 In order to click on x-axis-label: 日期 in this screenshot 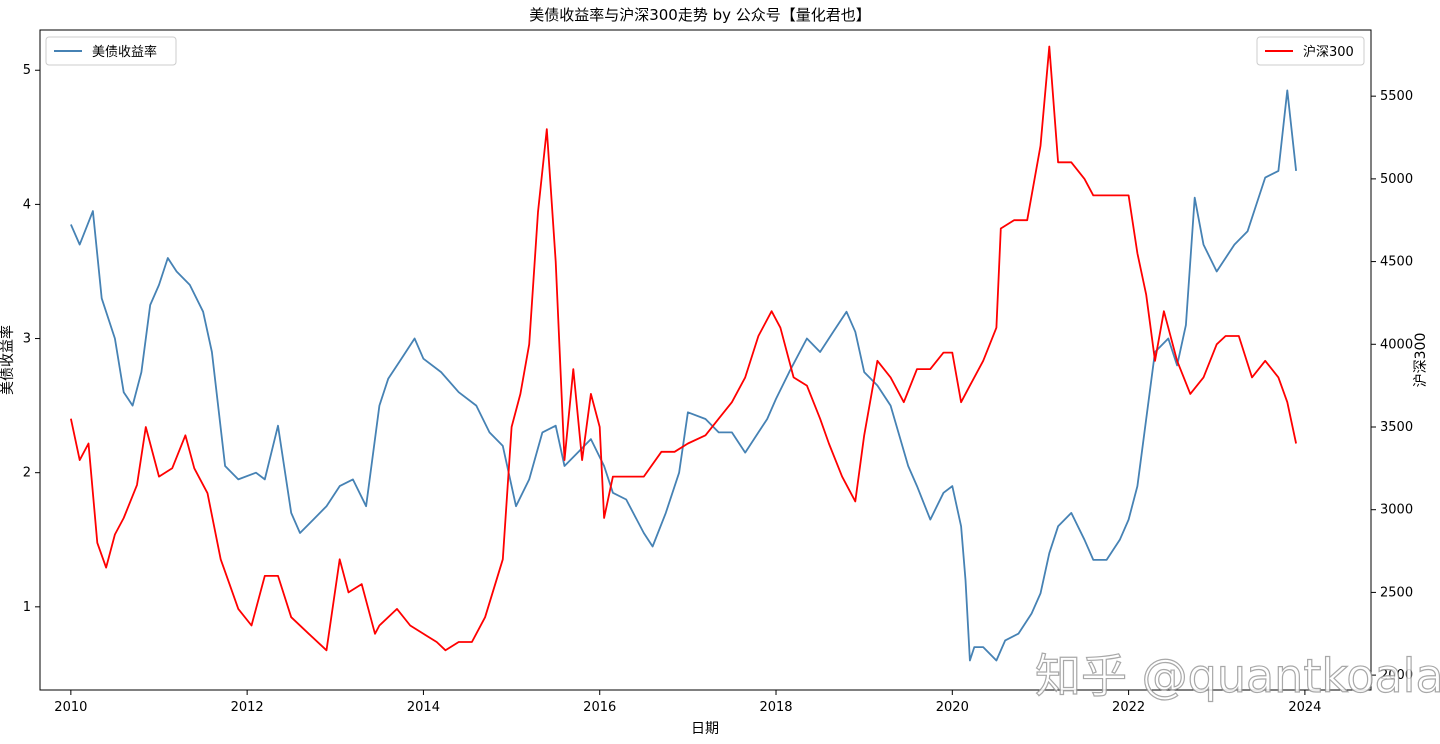, I will do `click(705, 729)`.